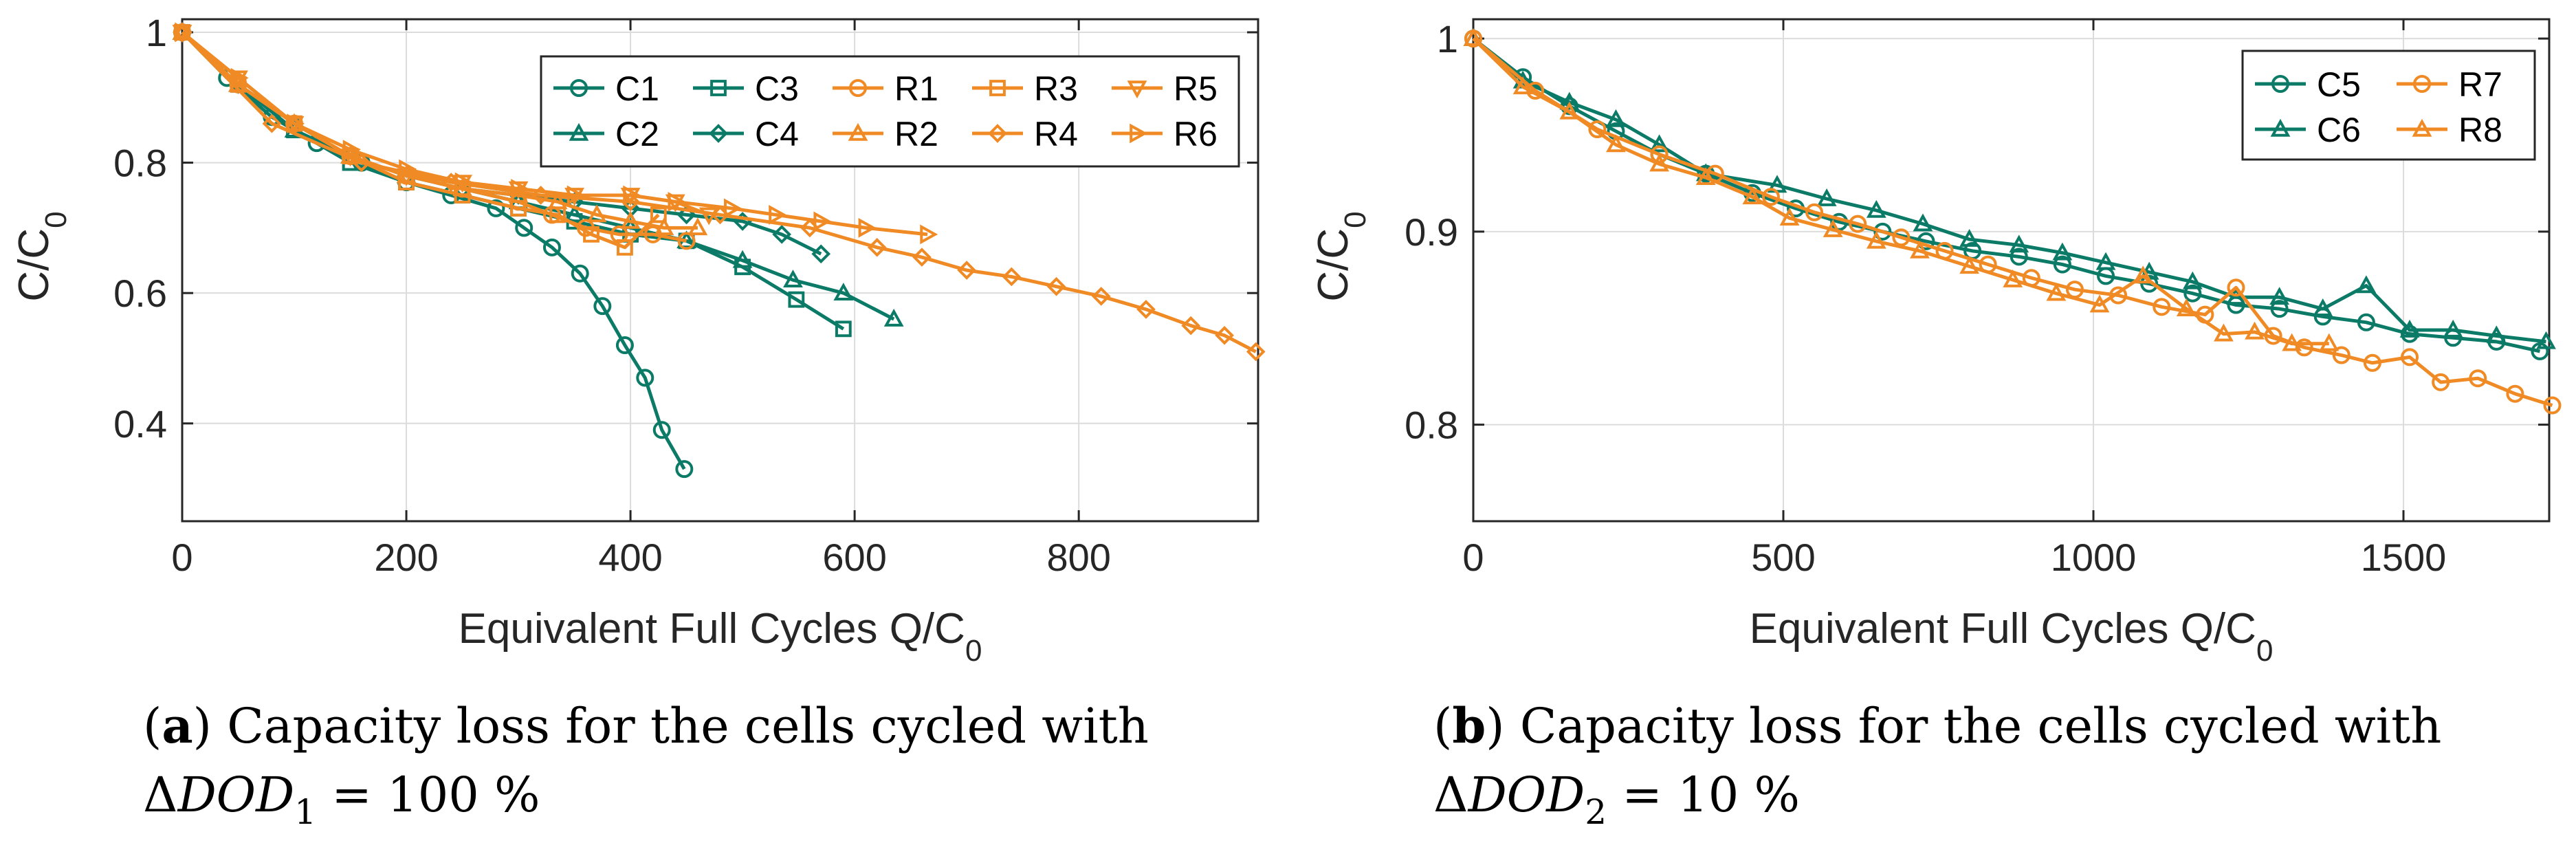 The height and width of the screenshot is (854, 2576). What do you see at coordinates (1025, 134) in the screenshot?
I see `legend-item-R4: R4` at bounding box center [1025, 134].